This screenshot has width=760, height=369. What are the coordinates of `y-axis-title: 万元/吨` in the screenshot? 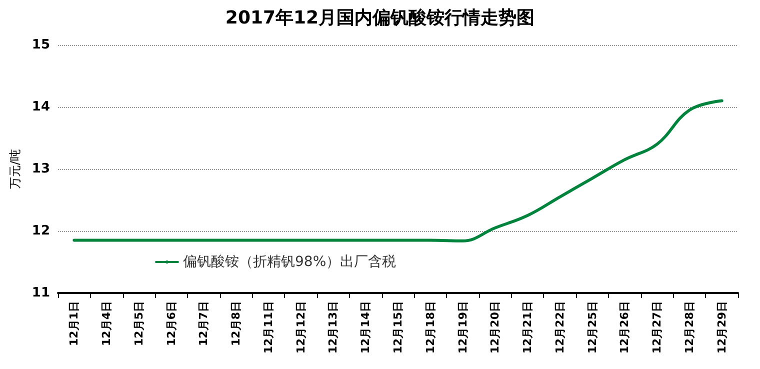 It's located at (15, 169).